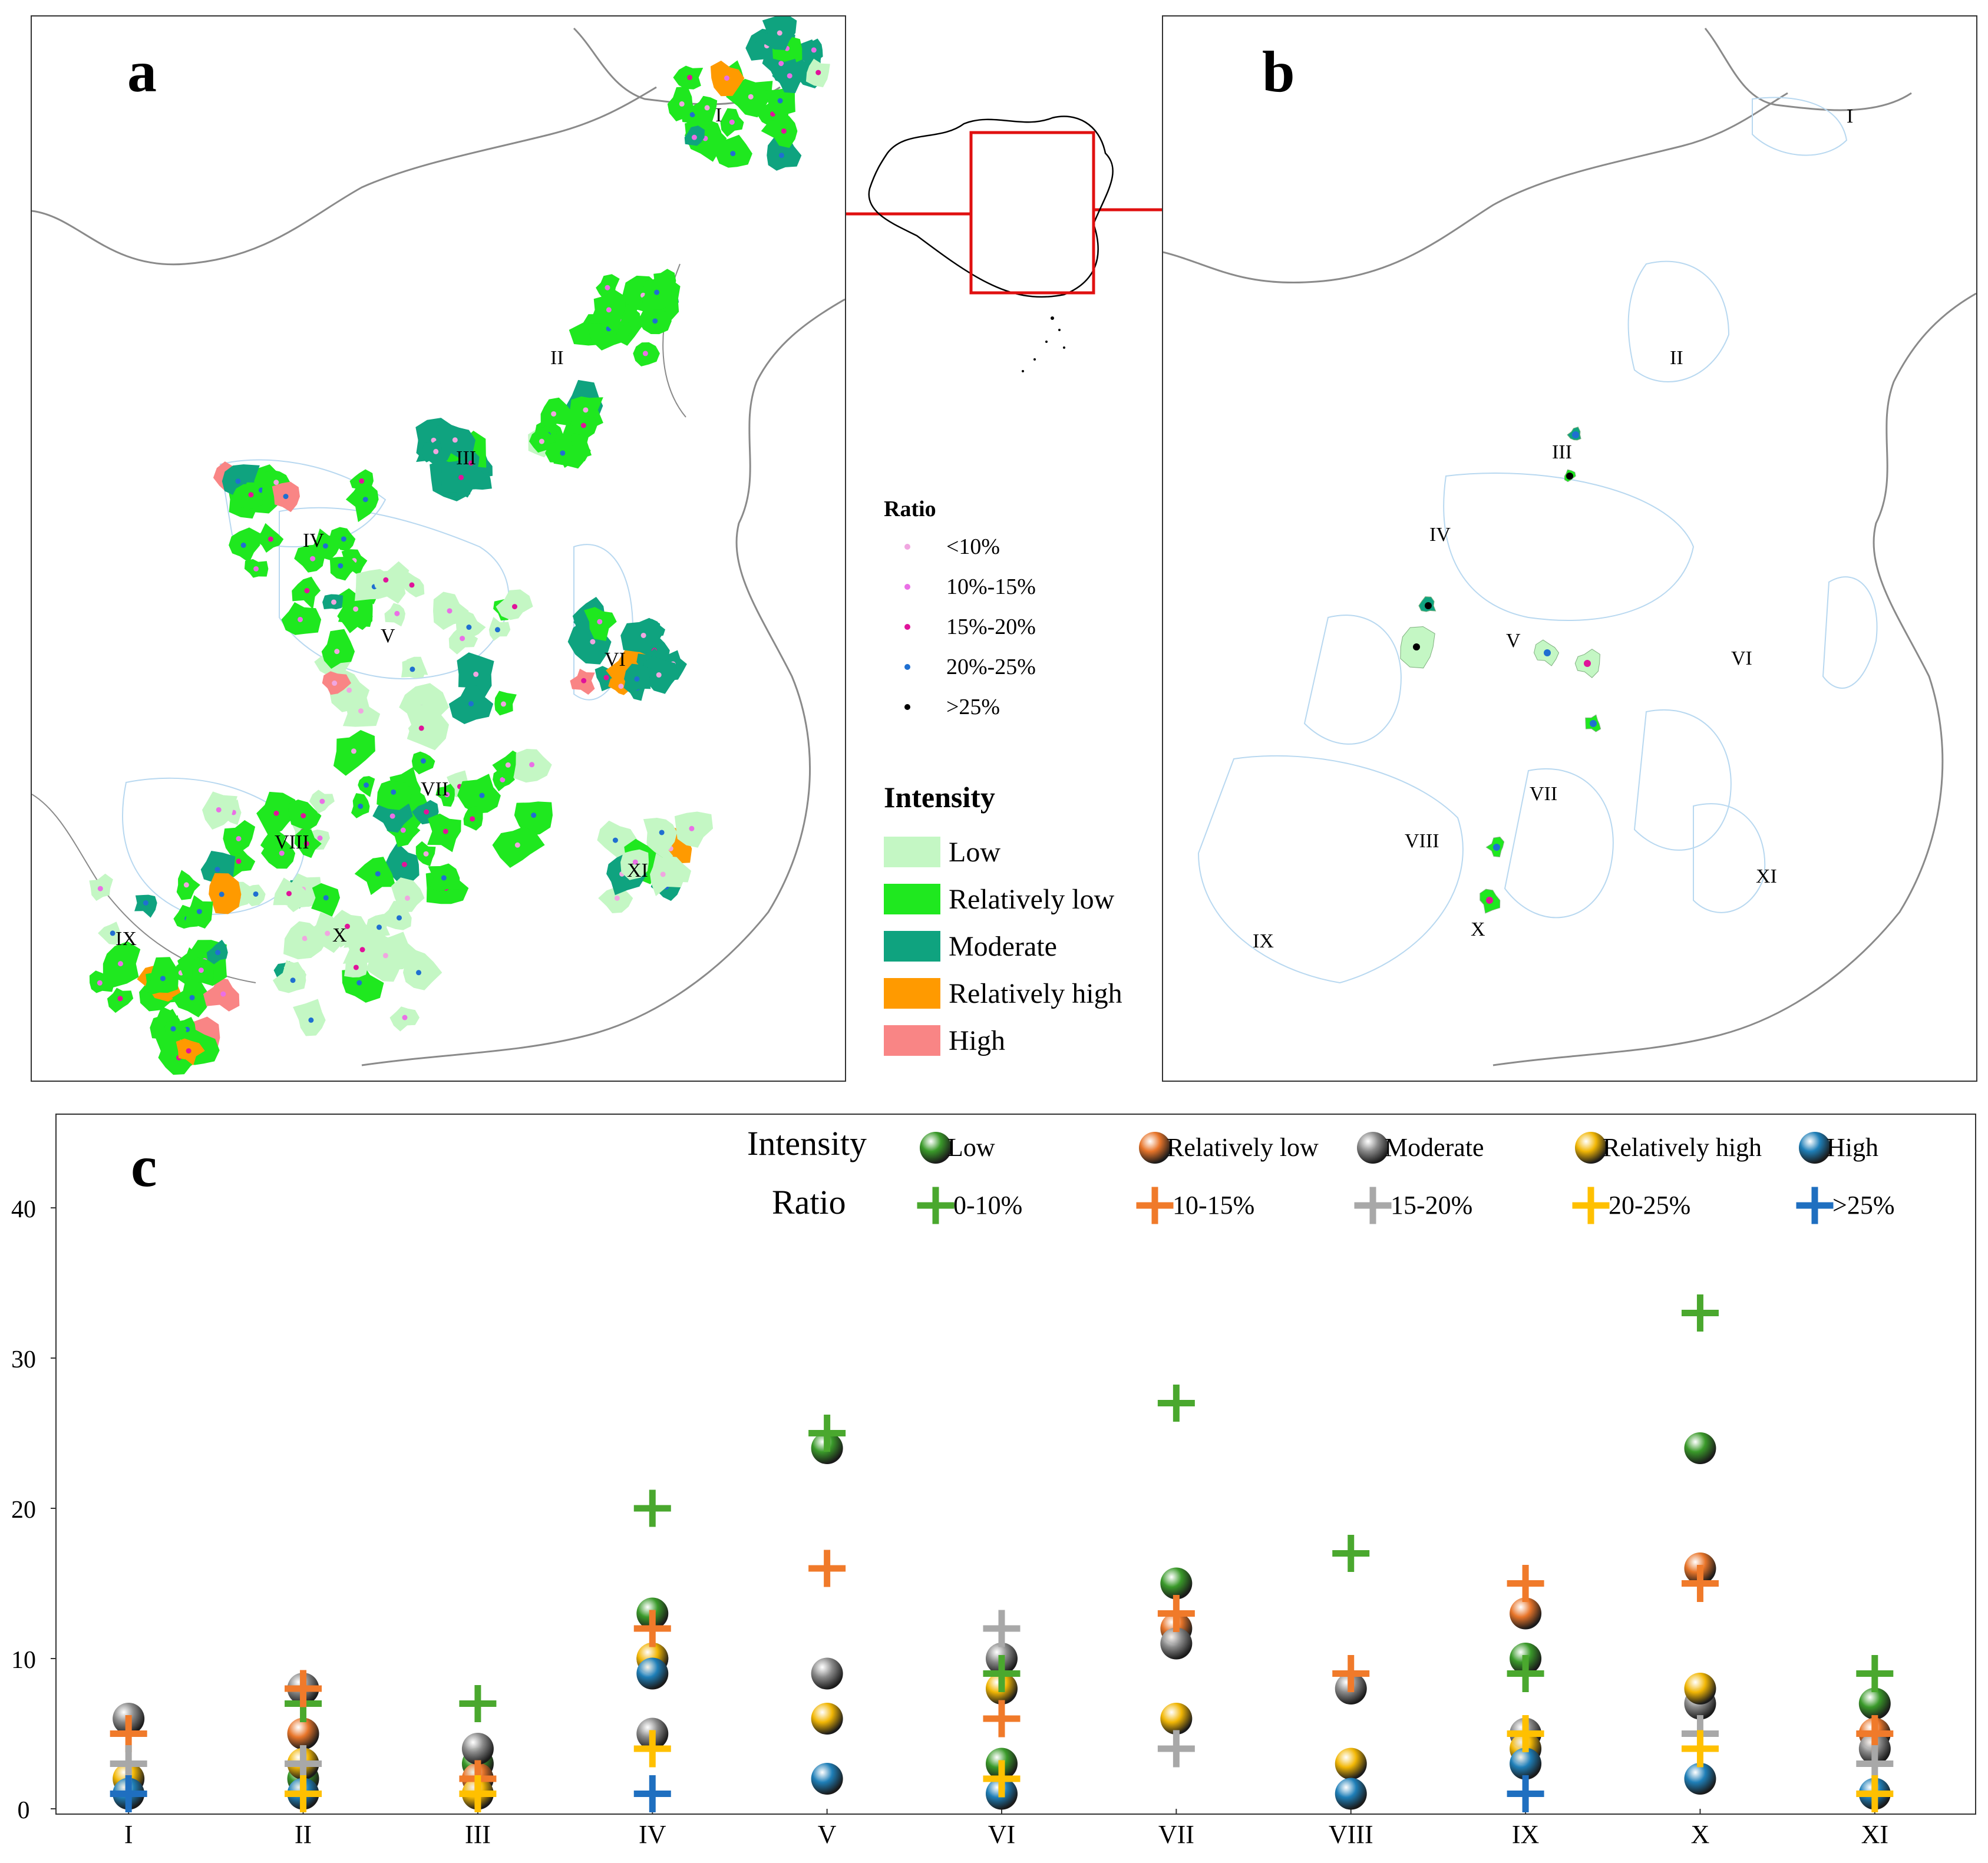 The width and height of the screenshot is (1988, 1863). I want to click on region-label: VI, so click(615, 659).